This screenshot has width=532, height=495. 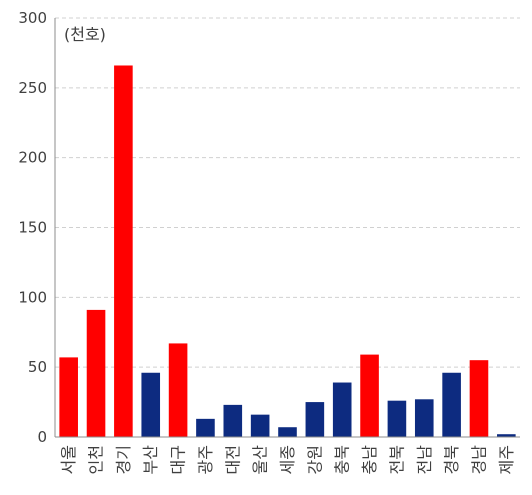 What do you see at coordinates (32, 18) in the screenshot?
I see `y-tick-label: 300` at bounding box center [32, 18].